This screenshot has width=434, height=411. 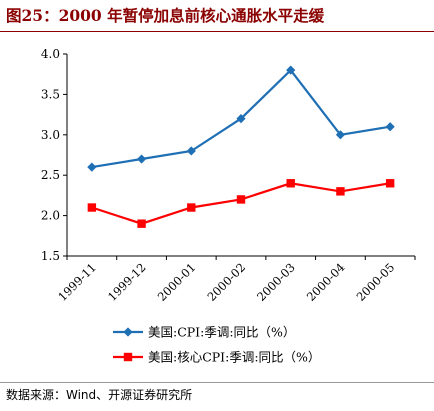 I want to click on y-axis-ticks: 1.5 2.0 2.5 3.0 3.5 4.0, so click(x=54, y=155).